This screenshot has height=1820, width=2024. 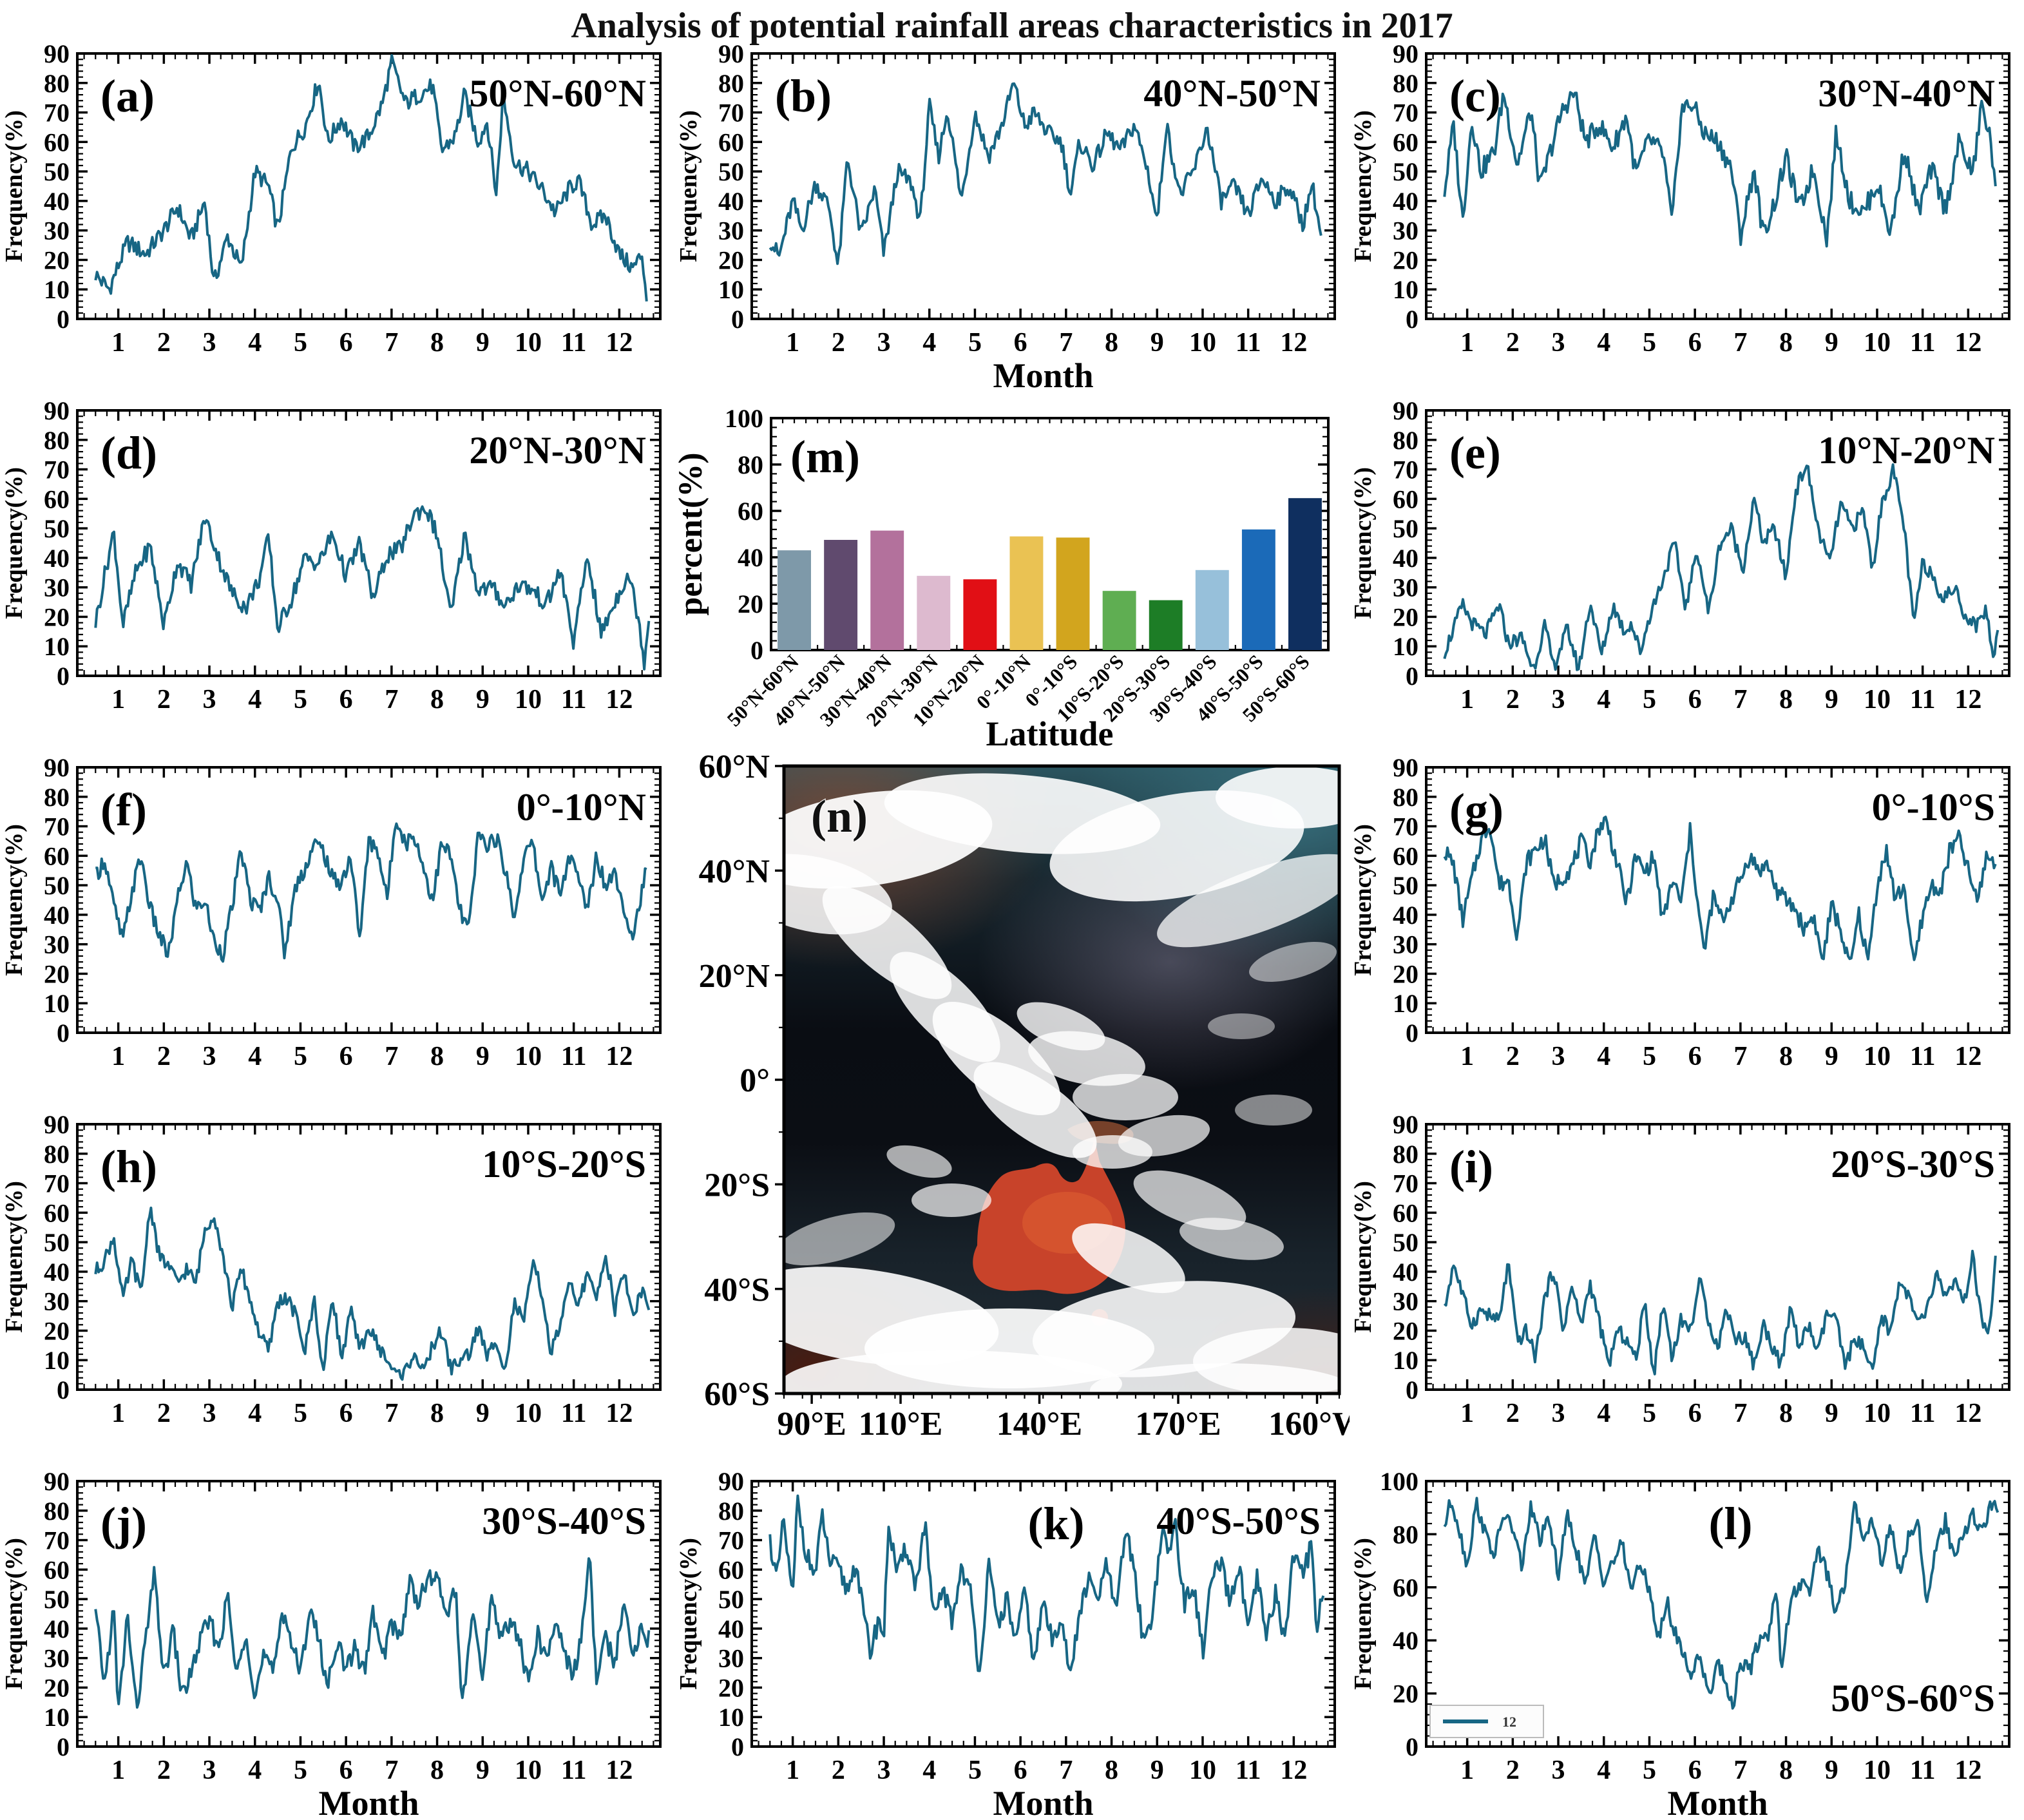 What do you see at coordinates (980, 615) in the screenshot?
I see `bar-10°N-20°N` at bounding box center [980, 615].